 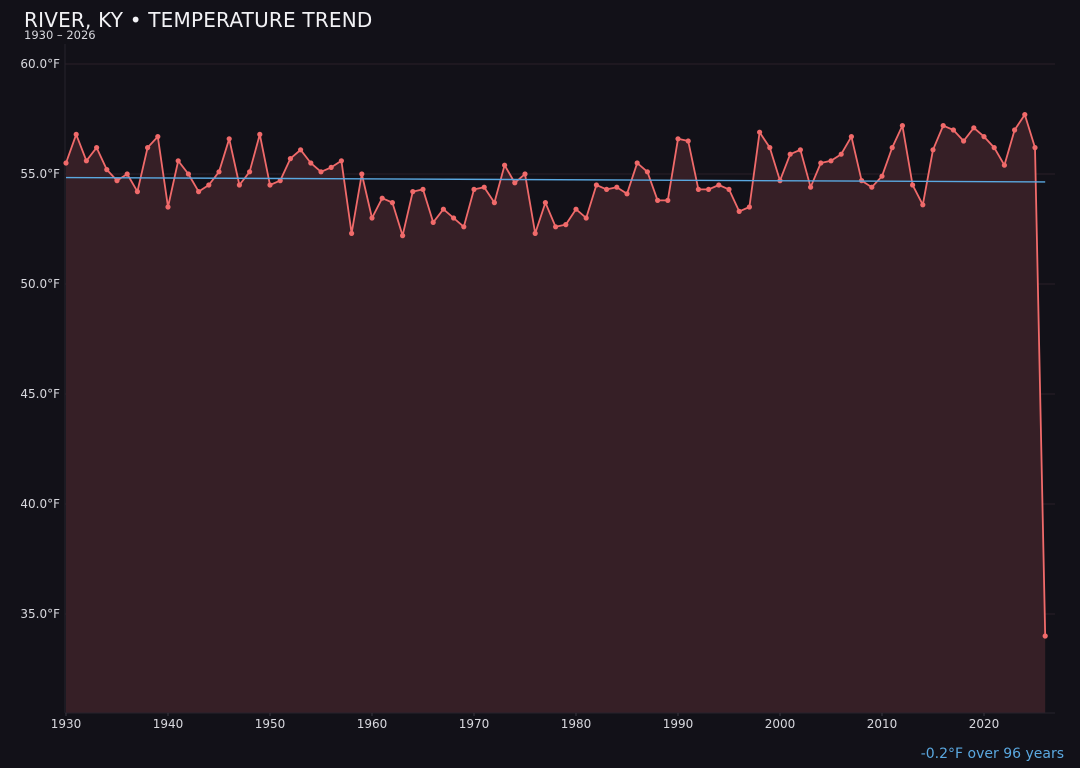 I want to click on x-tick-label: 1960, so click(x=372, y=724).